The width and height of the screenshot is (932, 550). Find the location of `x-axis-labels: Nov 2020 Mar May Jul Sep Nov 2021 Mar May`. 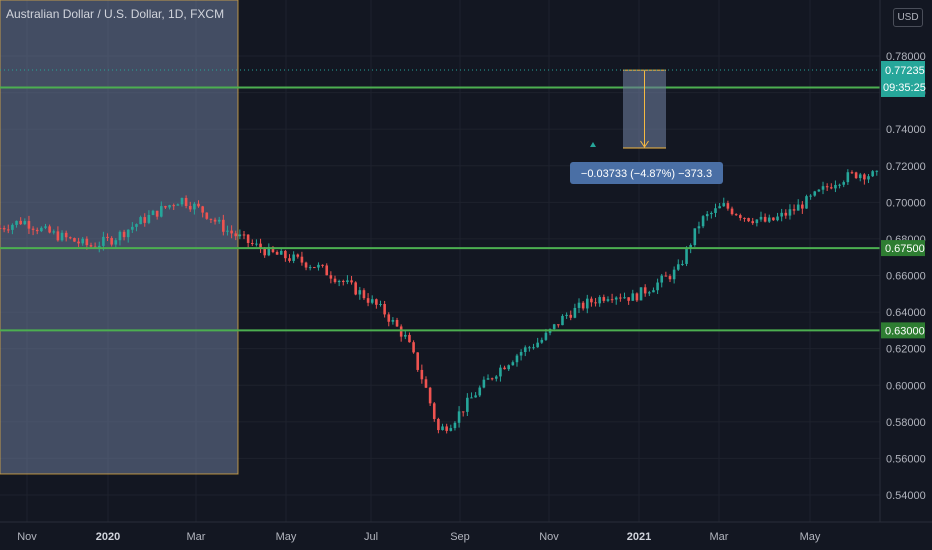

x-axis-labels: Nov 2020 Mar May Jul Sep Nov 2021 Mar May is located at coordinates (419, 537).